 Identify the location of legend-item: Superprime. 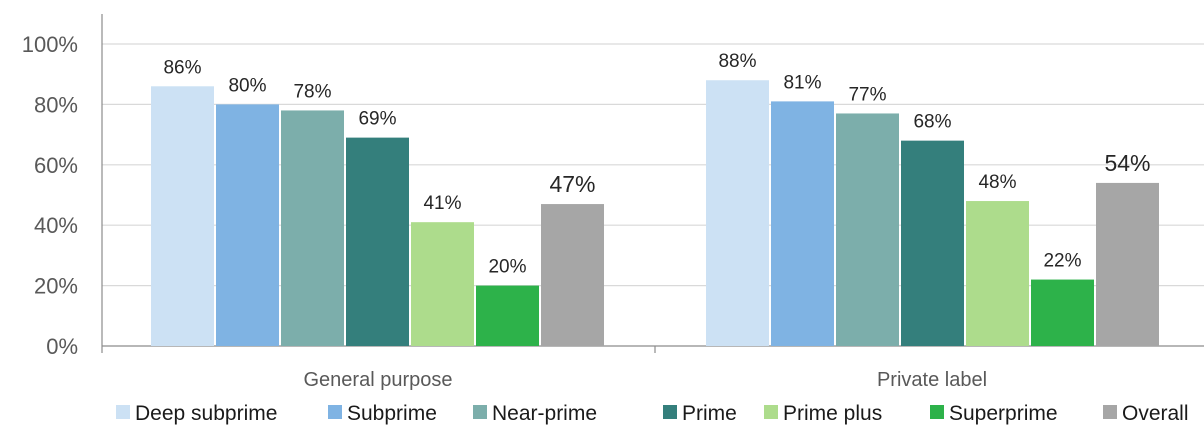
(994, 413).